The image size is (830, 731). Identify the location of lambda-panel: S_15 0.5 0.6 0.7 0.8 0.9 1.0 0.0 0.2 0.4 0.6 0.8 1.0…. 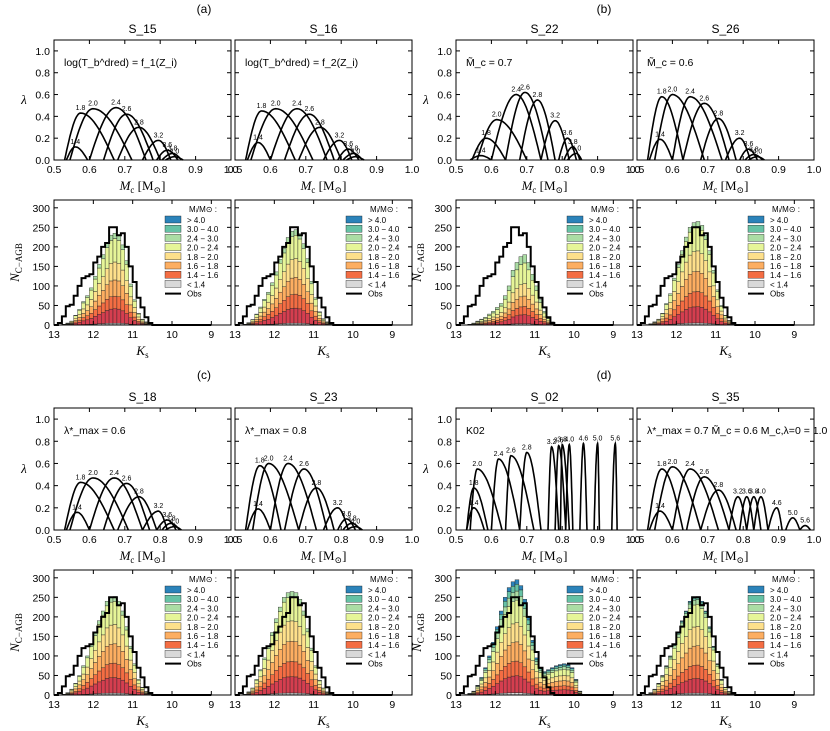
(129, 108).